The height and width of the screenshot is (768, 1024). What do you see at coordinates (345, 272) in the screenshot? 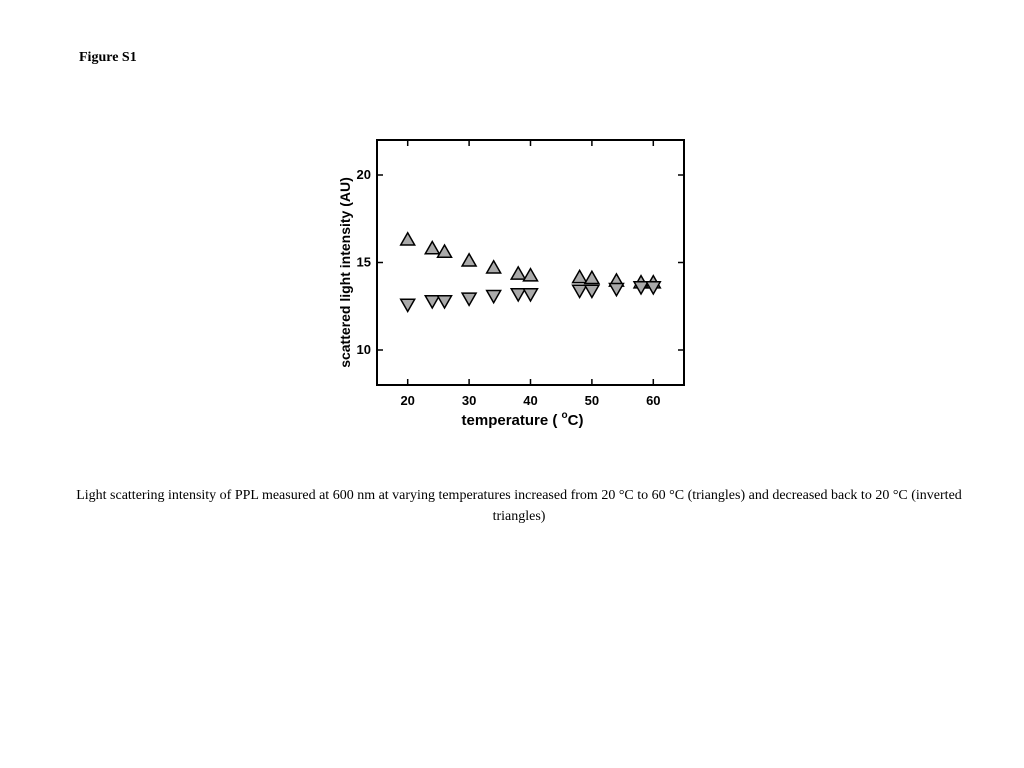
I see `y-axis-label: scattered light intensity (AU)` at bounding box center [345, 272].